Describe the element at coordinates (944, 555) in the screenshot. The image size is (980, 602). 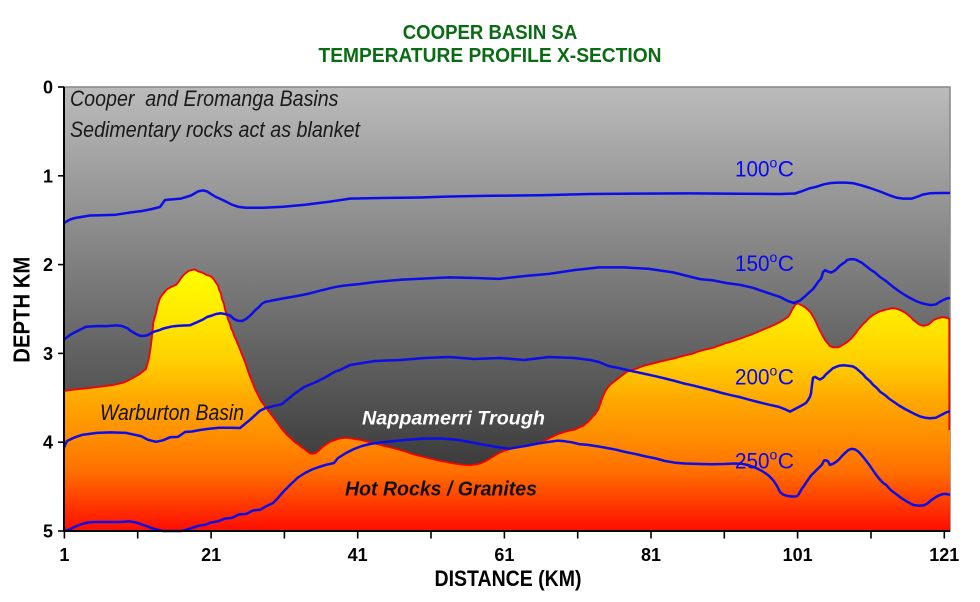
I see `svg-text: 121` at that location.